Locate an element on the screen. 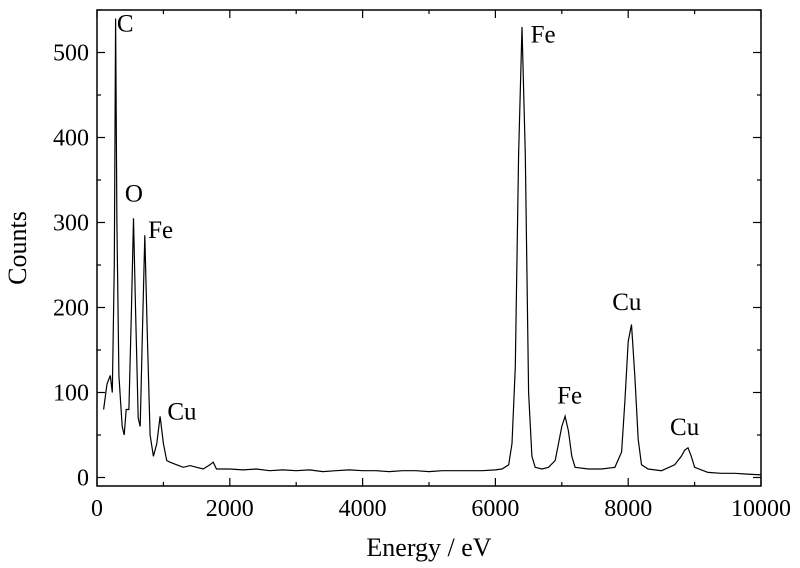 The height and width of the screenshot is (568, 800). x-tick-label: 0 is located at coordinates (97, 509).